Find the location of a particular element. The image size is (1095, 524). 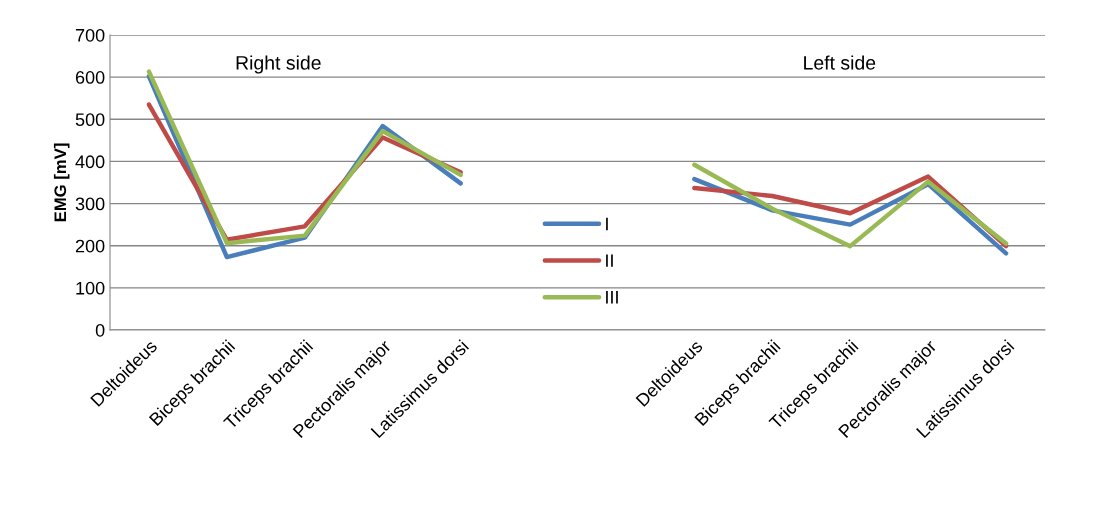

y-axis-title: EMG [mV] is located at coordinates (61, 182).